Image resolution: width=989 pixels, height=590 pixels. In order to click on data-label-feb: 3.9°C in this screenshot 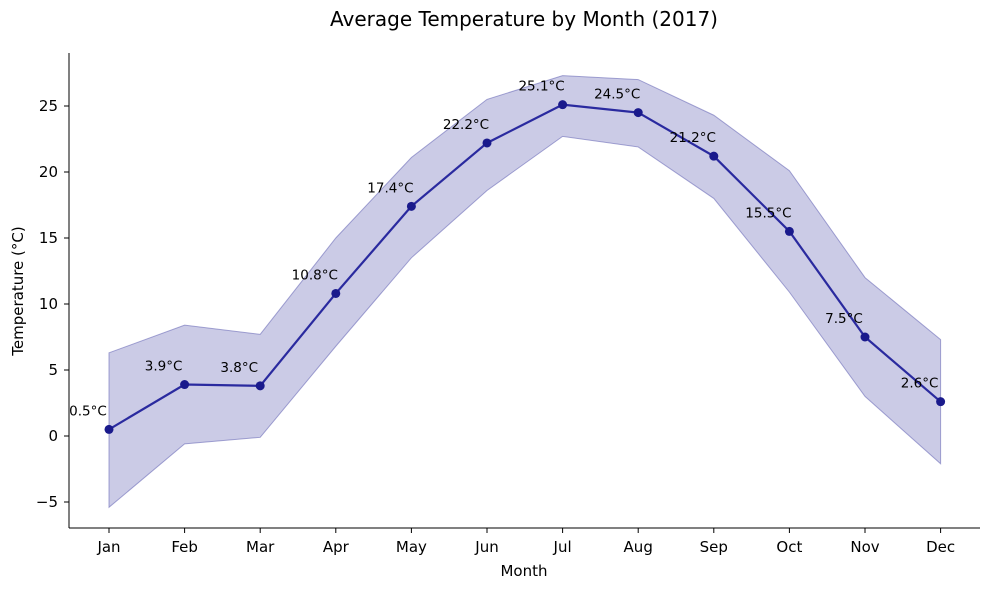, I will do `click(164, 367)`.